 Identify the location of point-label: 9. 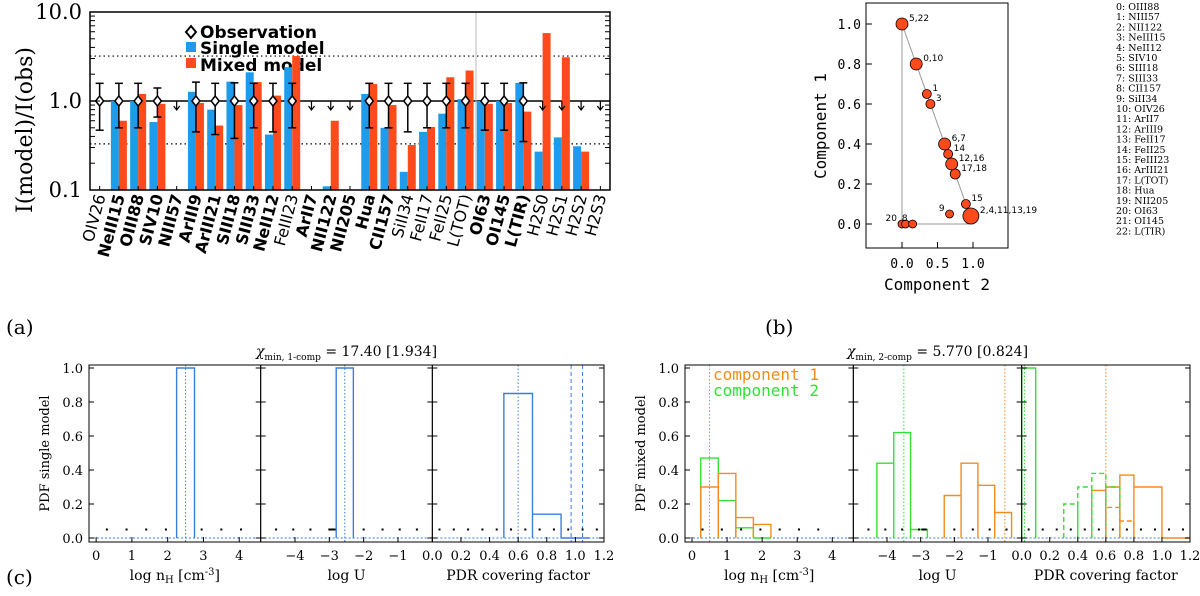
(942, 209).